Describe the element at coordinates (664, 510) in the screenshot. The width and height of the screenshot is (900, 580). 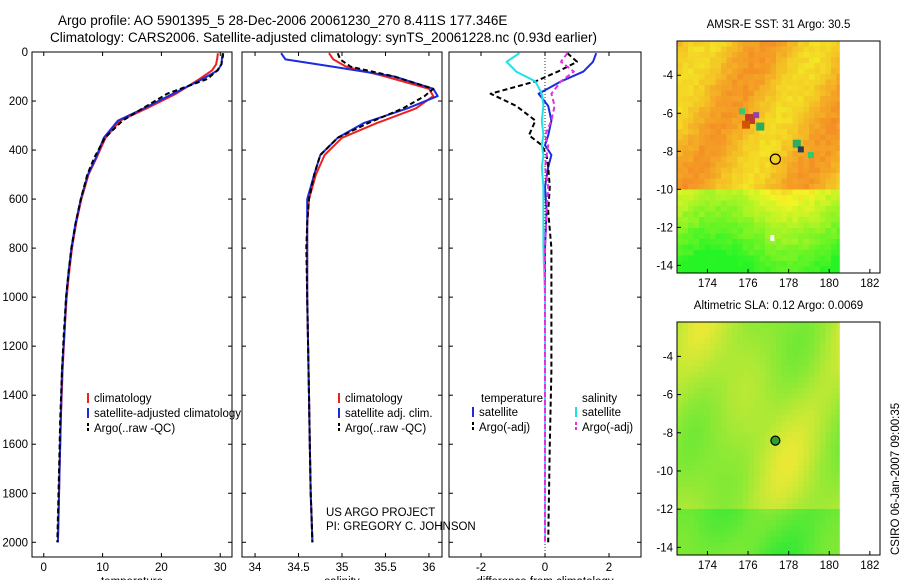
I see `map-y-tick-label: -12` at that location.